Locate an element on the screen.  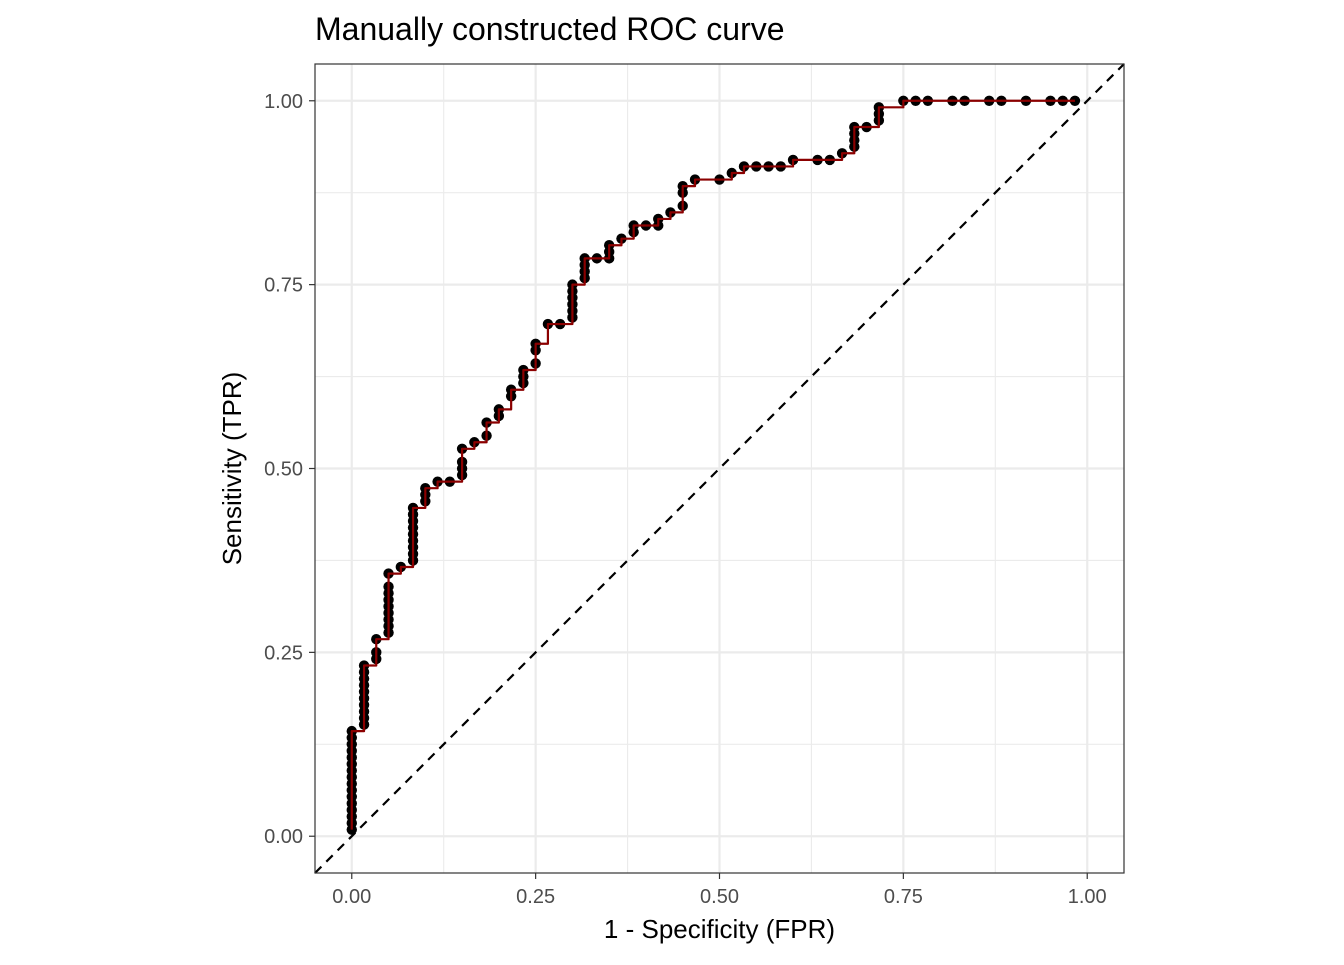
x-axis-title: 1 - Specificity (FPR) is located at coordinates (719, 929).